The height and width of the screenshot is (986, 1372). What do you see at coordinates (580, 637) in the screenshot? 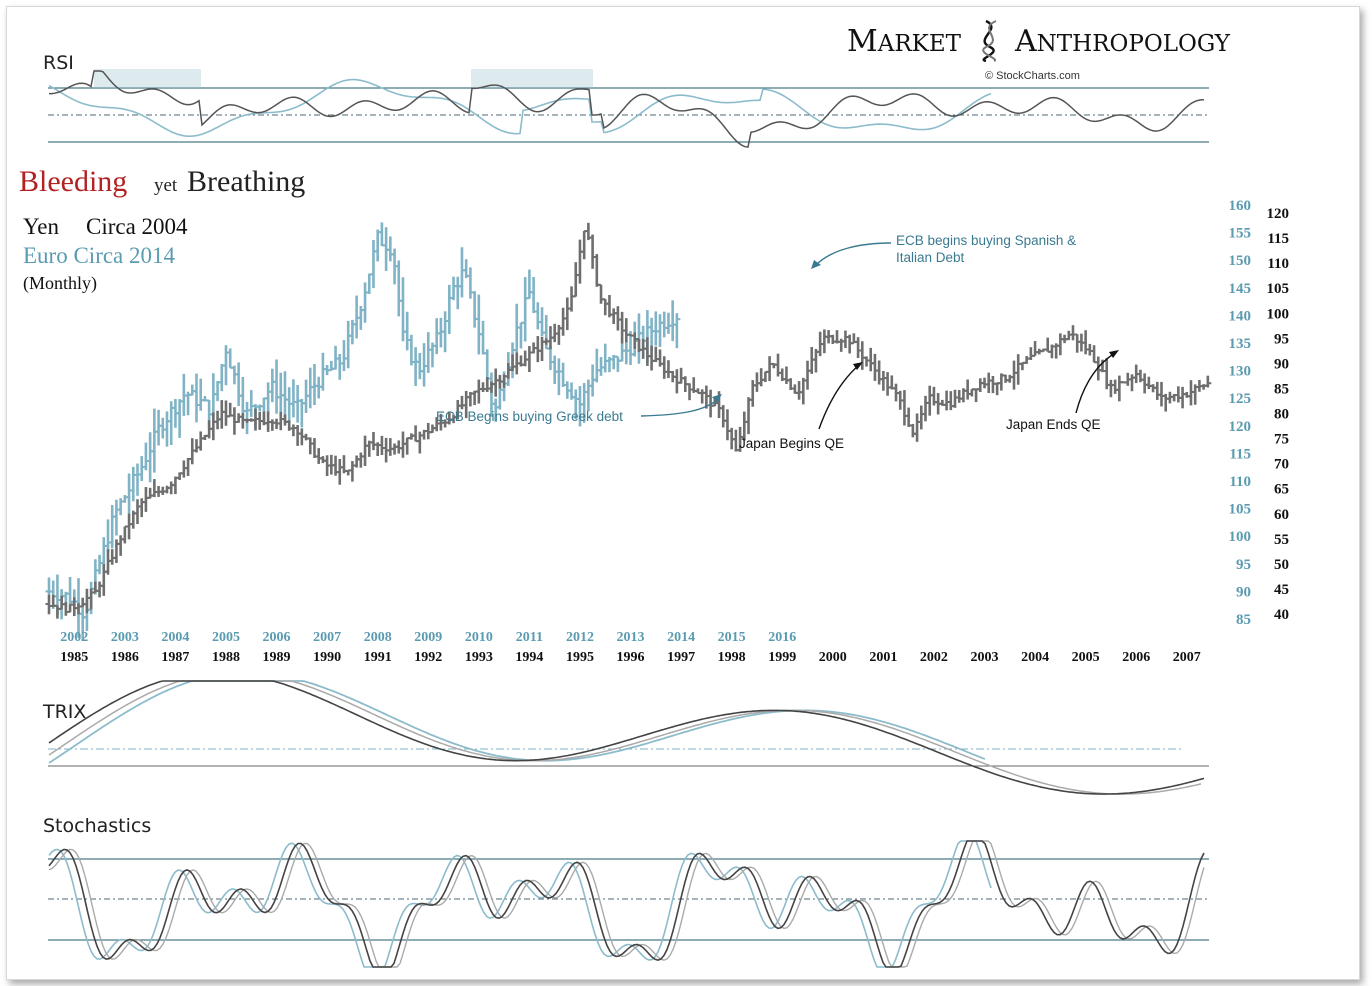
I see `x-tick-euro: 2012` at bounding box center [580, 637].